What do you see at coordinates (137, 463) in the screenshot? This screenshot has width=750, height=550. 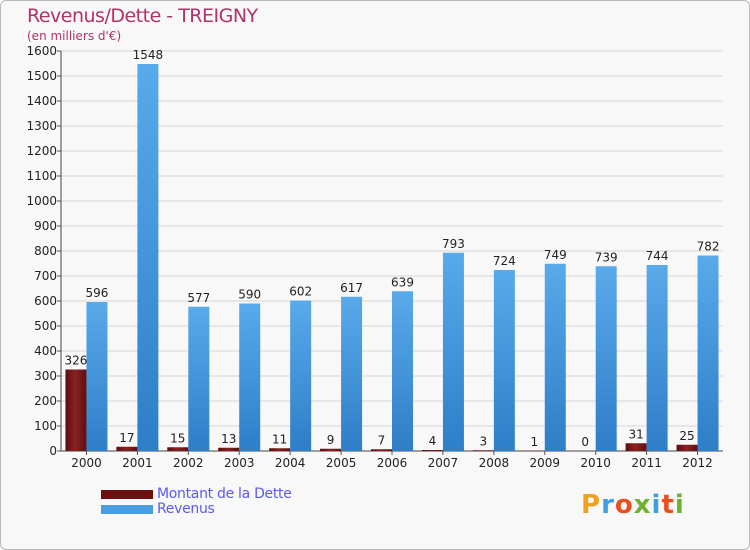 I see `x-tick-label: 2001` at bounding box center [137, 463].